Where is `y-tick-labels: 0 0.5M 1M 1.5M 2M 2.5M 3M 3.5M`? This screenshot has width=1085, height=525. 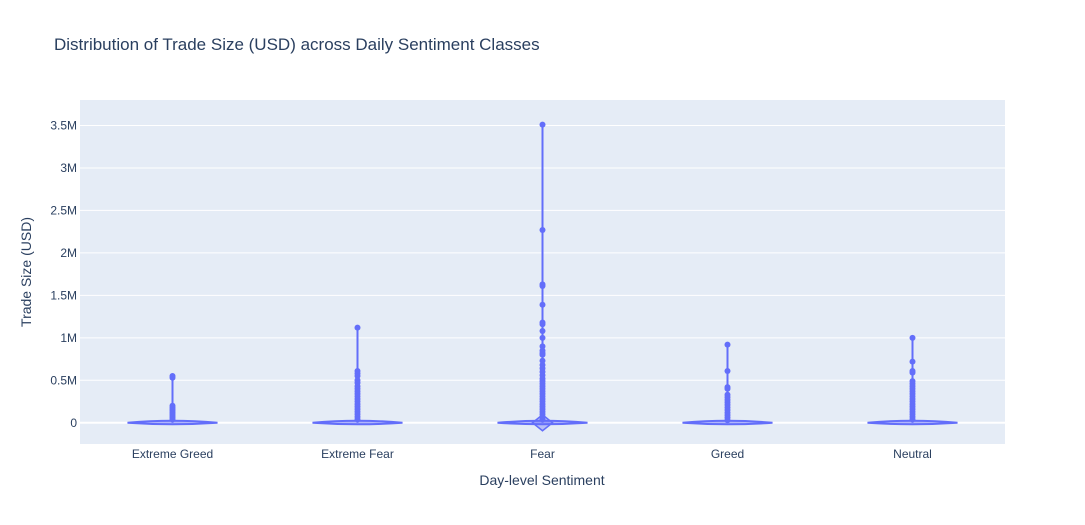 y-tick-labels: 0 0.5M 1M 1.5M 2M 2.5M 3M 3.5M is located at coordinates (63, 273).